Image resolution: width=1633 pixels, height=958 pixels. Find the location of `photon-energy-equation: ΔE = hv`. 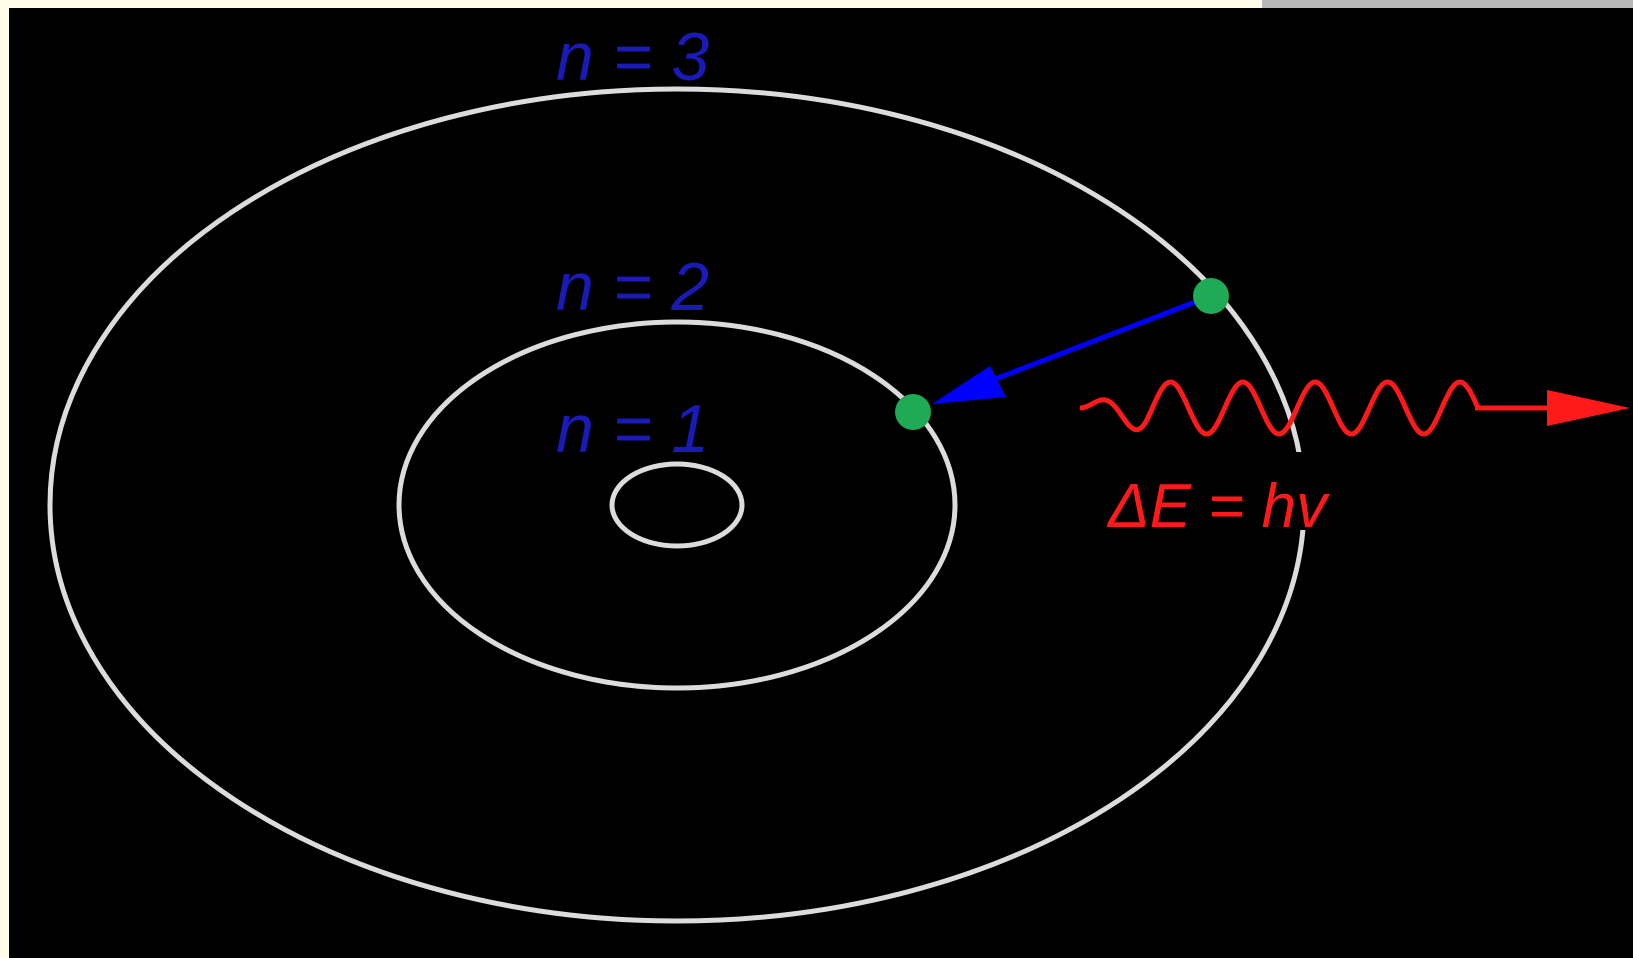

photon-energy-equation: ΔE = hv is located at coordinates (1218, 506).